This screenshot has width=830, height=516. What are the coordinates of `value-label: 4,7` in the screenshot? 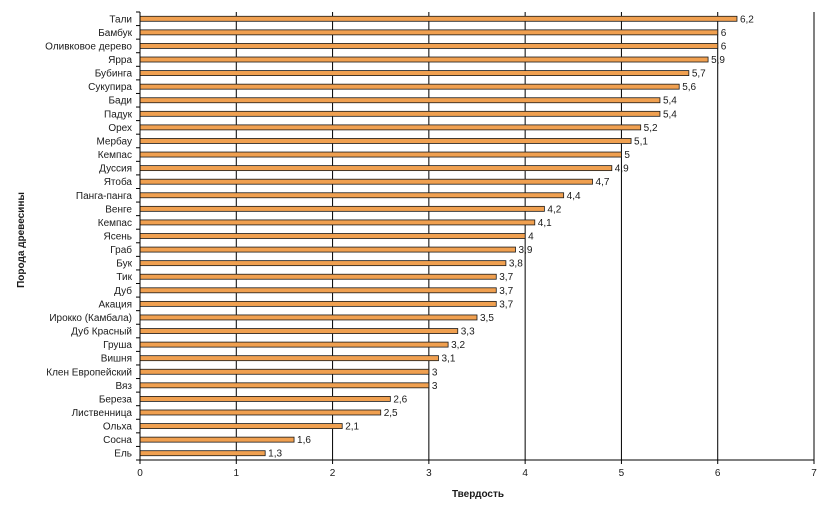 It's located at (603, 182).